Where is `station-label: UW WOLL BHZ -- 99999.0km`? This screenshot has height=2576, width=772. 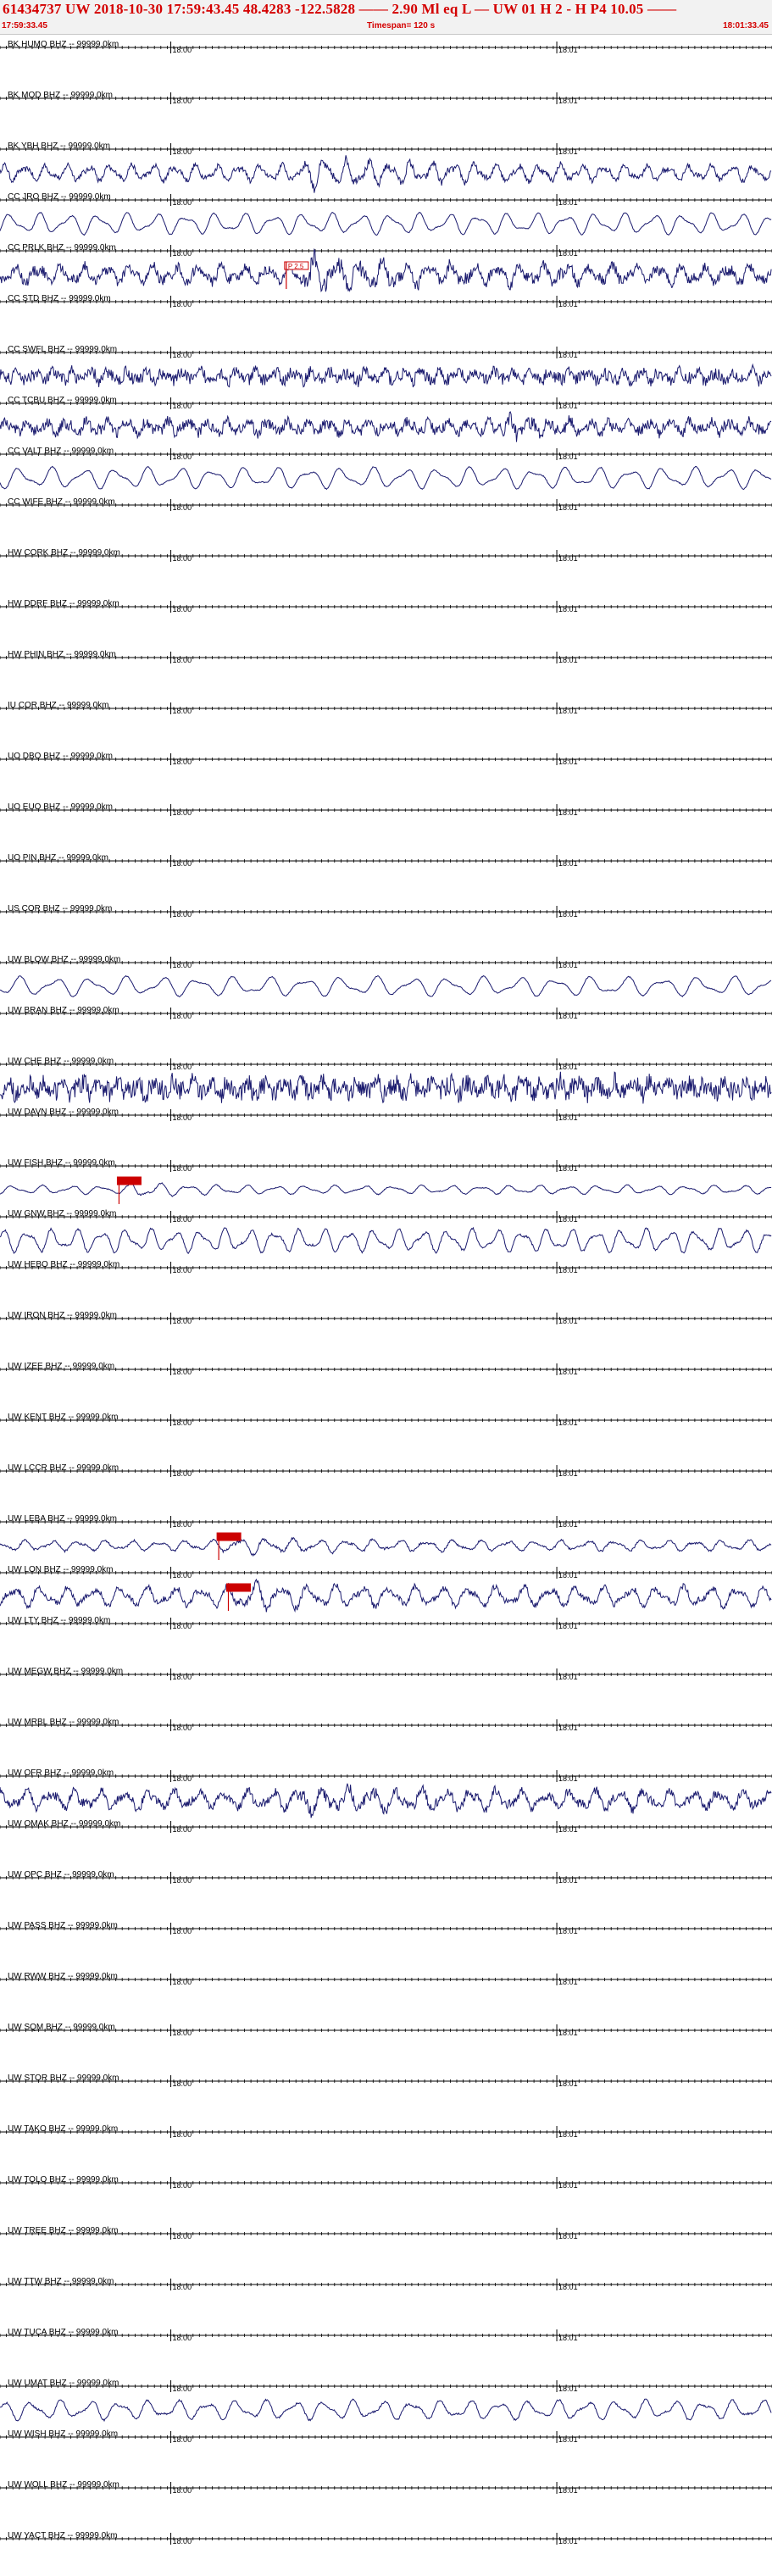
station-label: UW WOLL BHZ -- 99999.0km is located at coordinates (63, 2485).